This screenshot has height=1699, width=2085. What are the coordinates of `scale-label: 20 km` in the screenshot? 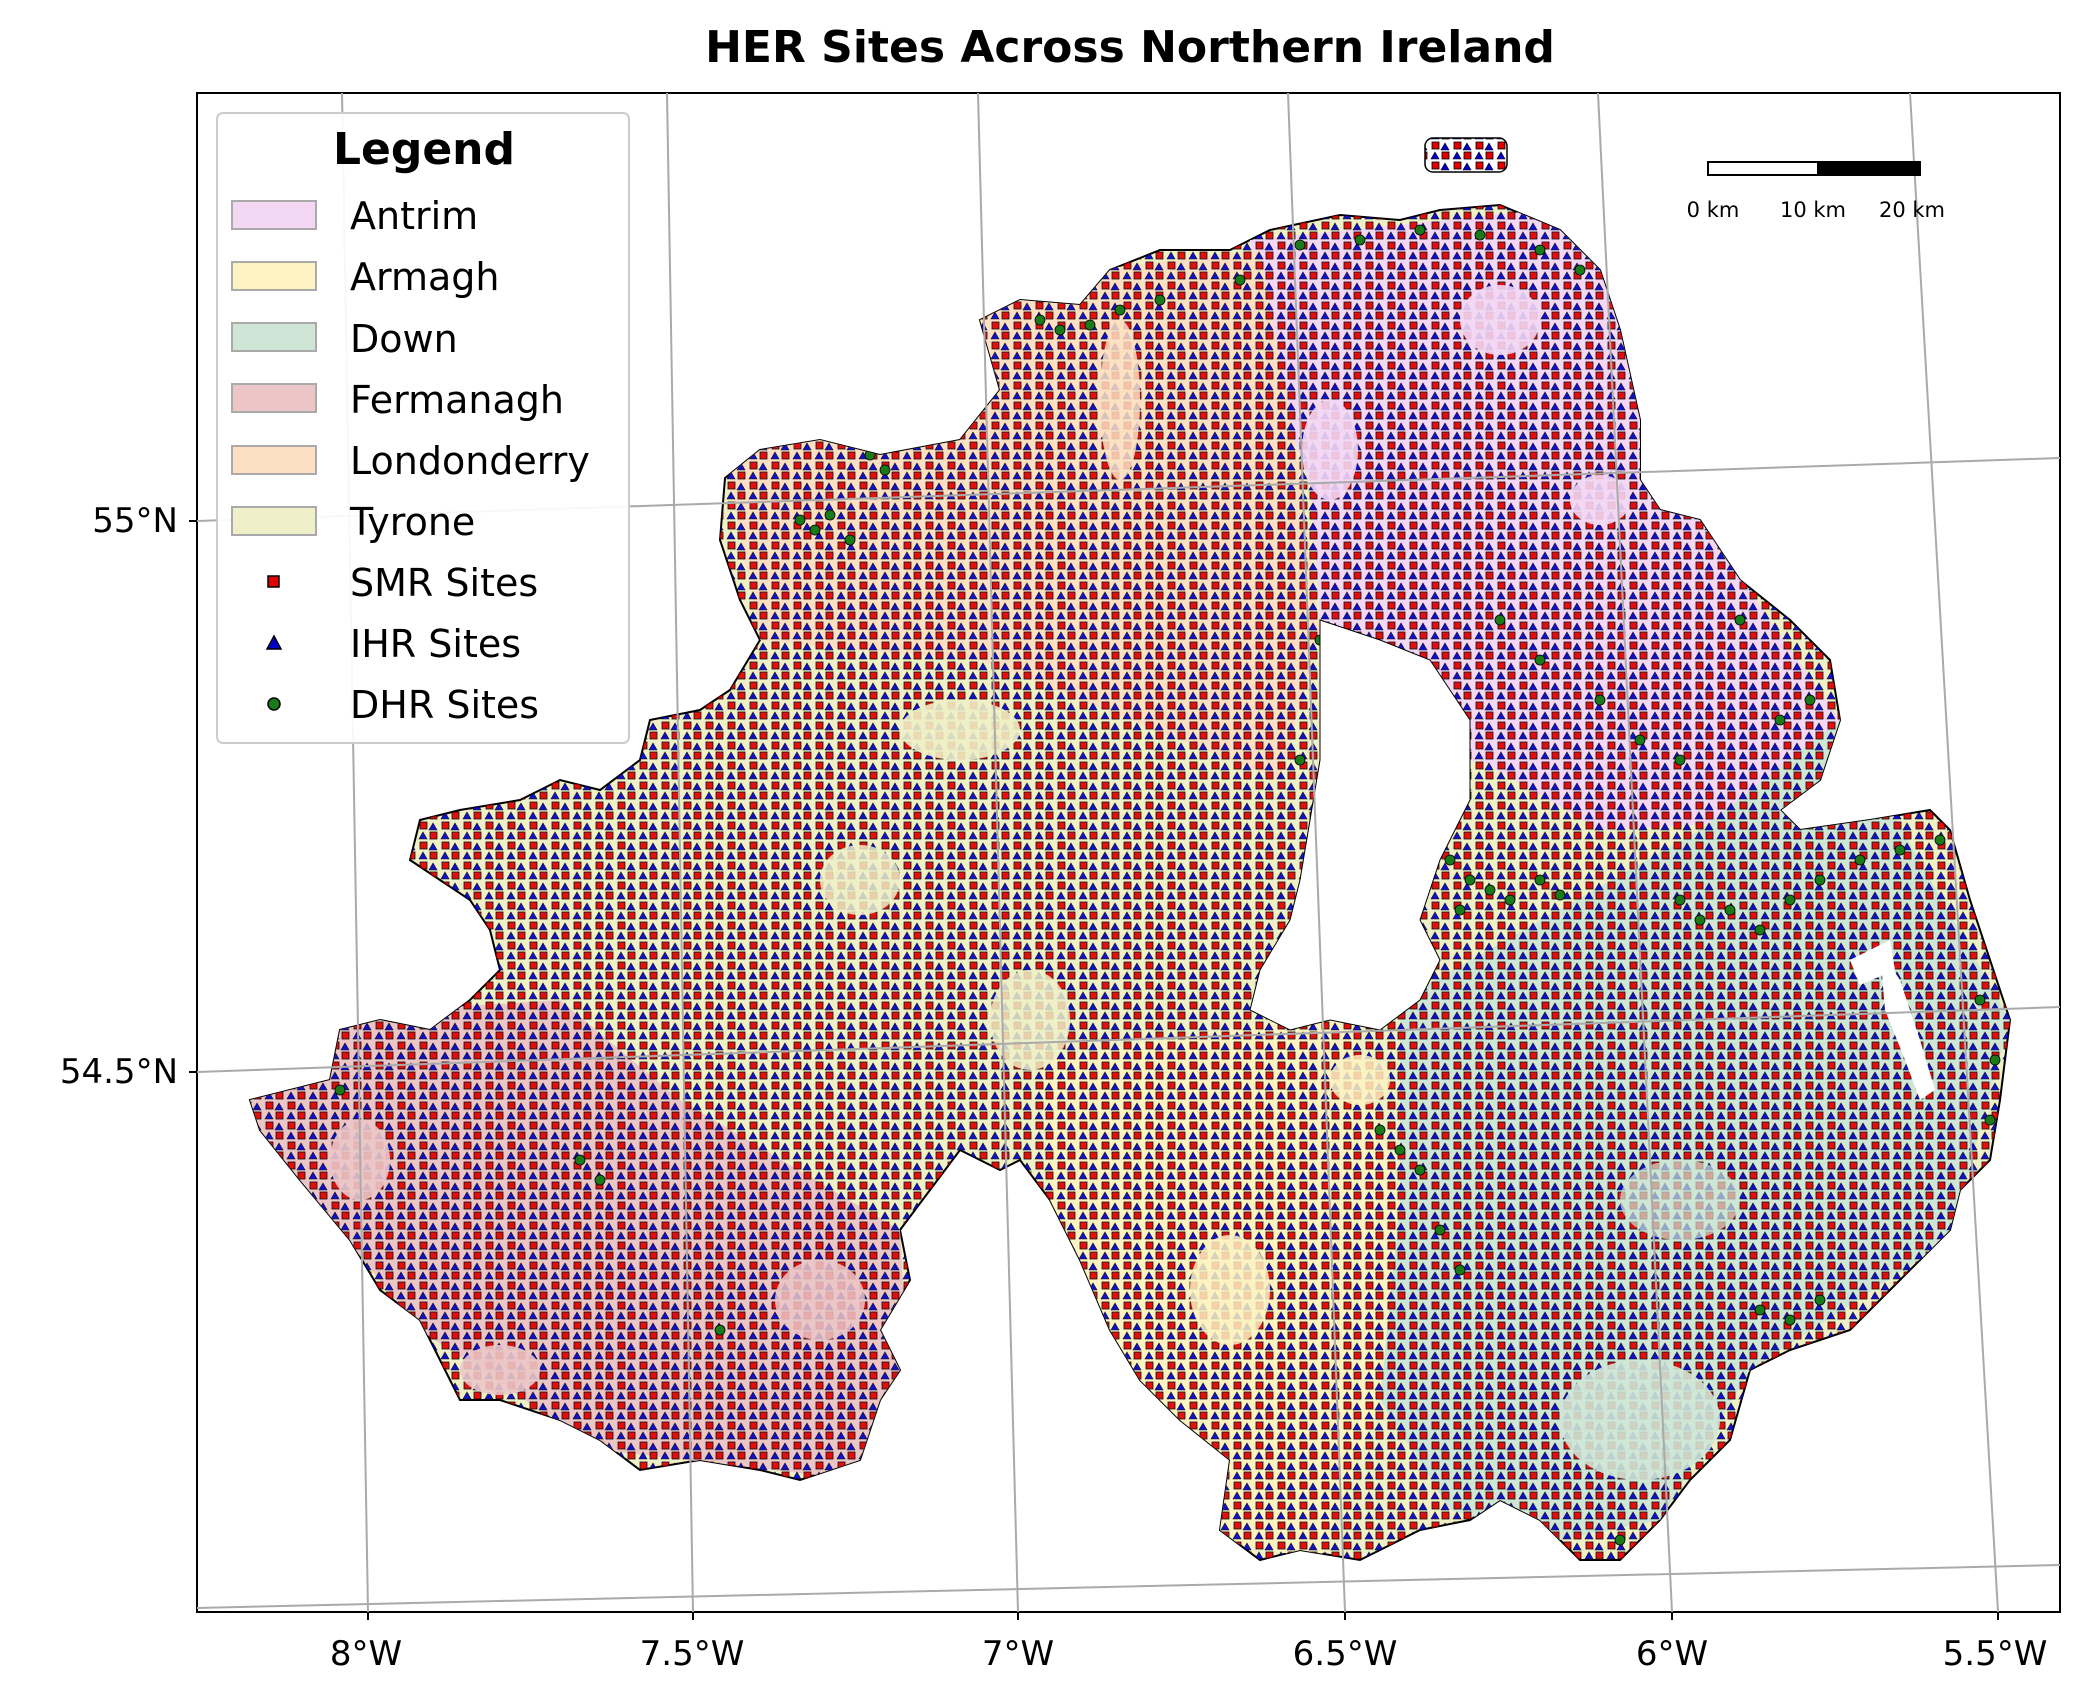 It's located at (1912, 210).